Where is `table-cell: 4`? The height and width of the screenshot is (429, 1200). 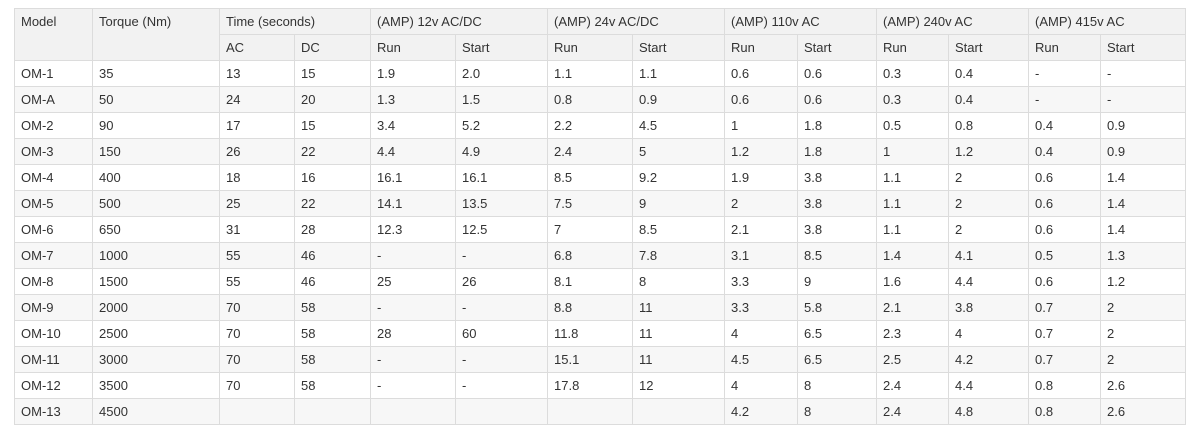
table-cell: 4 is located at coordinates (761, 385).